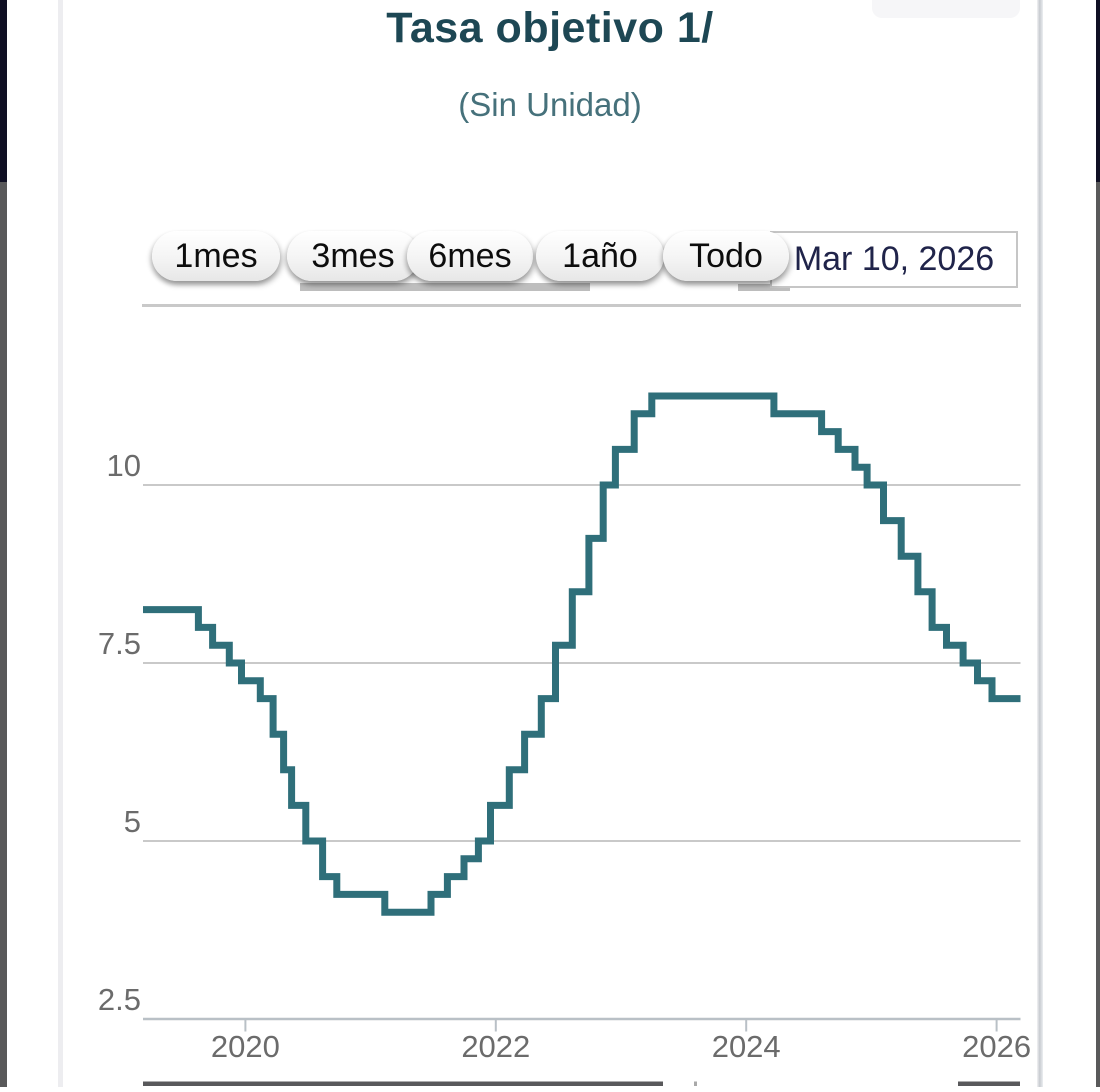 The width and height of the screenshot is (1100, 1092). I want to click on navigator-remnant, so click(581, 1084).